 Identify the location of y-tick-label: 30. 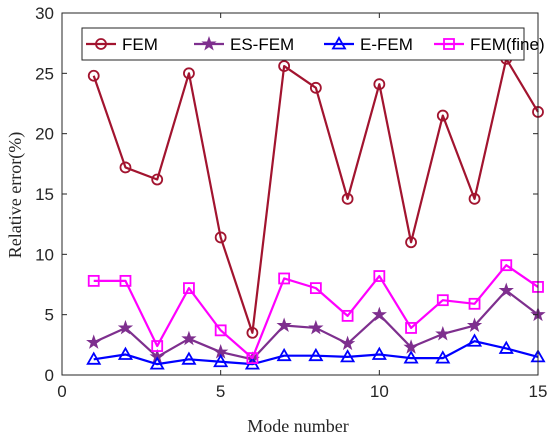
(44, 13).